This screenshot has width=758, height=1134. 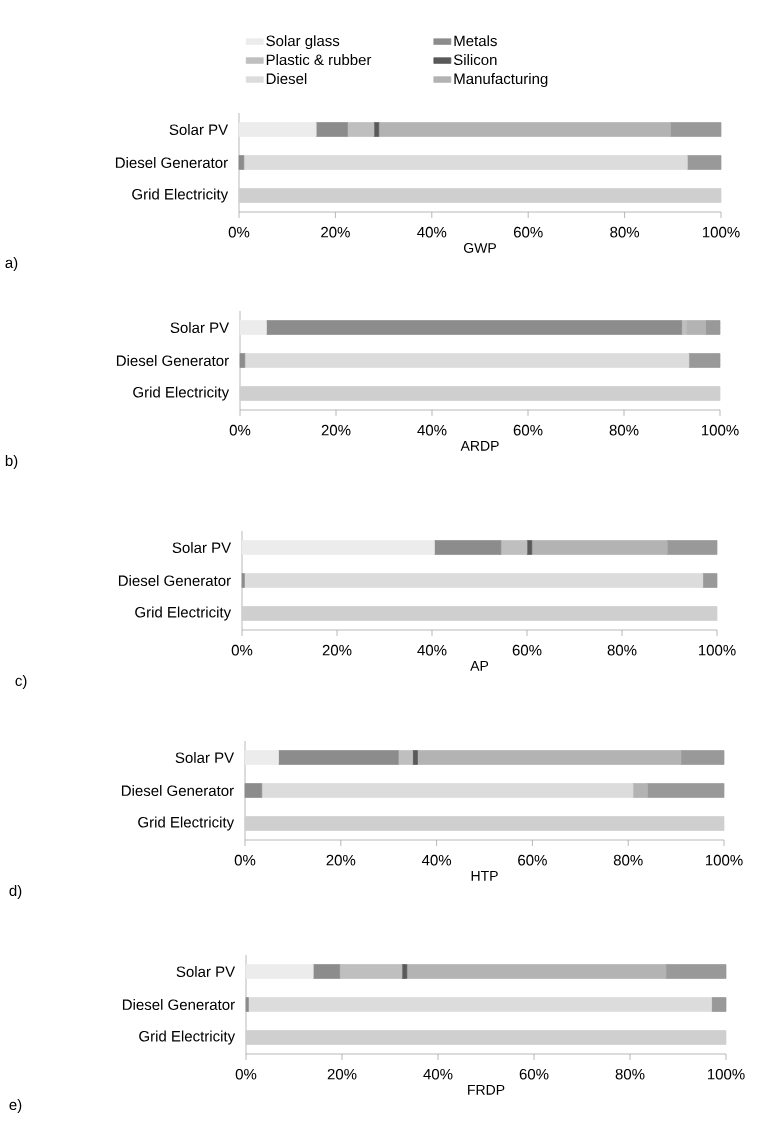 I want to click on x-axis-title: ARDP, so click(x=479, y=446).